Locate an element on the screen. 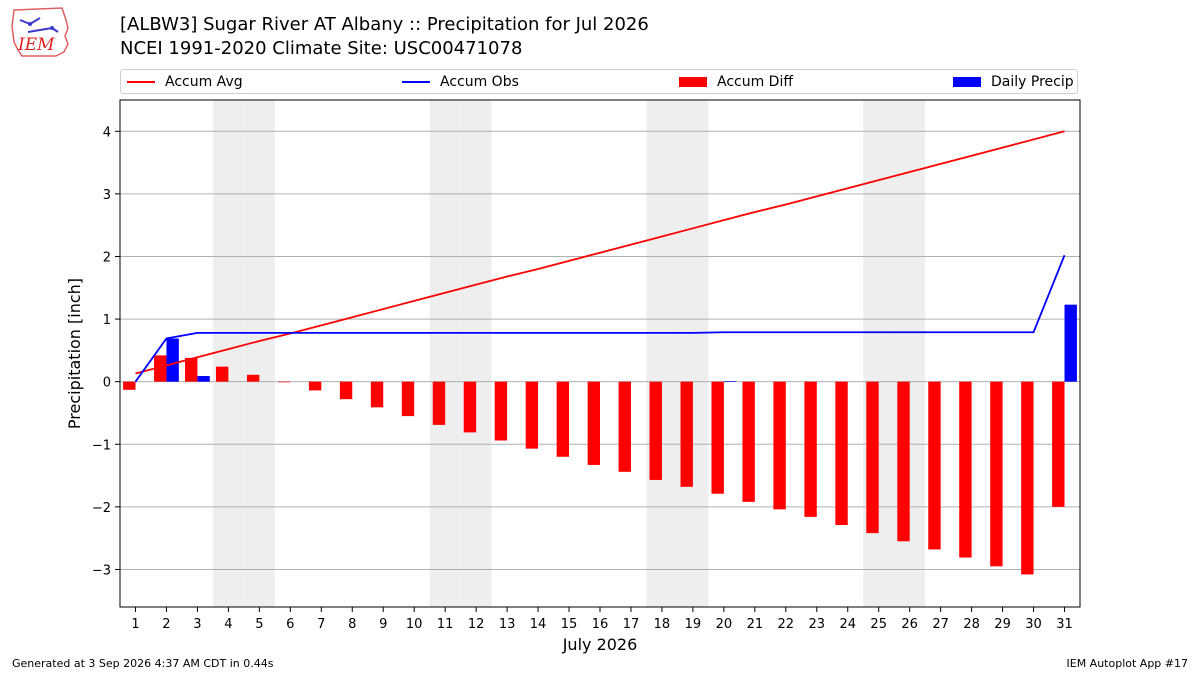 The height and width of the screenshot is (675, 1200). x-tick-label: 5 is located at coordinates (259, 624).